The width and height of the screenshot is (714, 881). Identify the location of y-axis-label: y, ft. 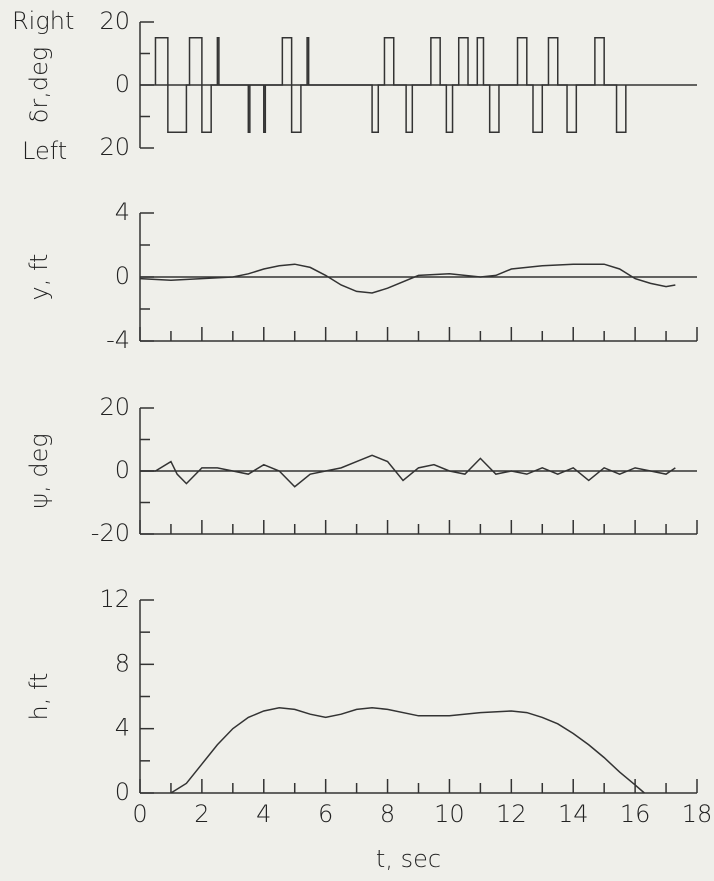
(39, 277).